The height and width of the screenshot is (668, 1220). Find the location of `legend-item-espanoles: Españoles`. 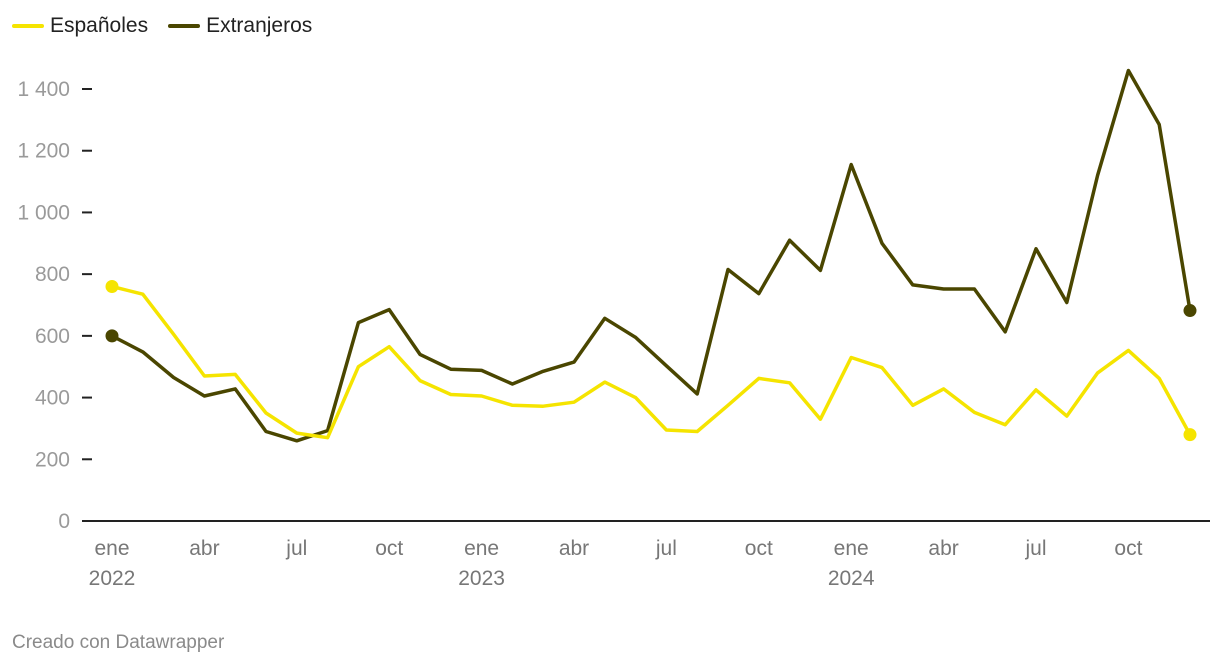

legend-item-espanoles: Españoles is located at coordinates (80, 26).